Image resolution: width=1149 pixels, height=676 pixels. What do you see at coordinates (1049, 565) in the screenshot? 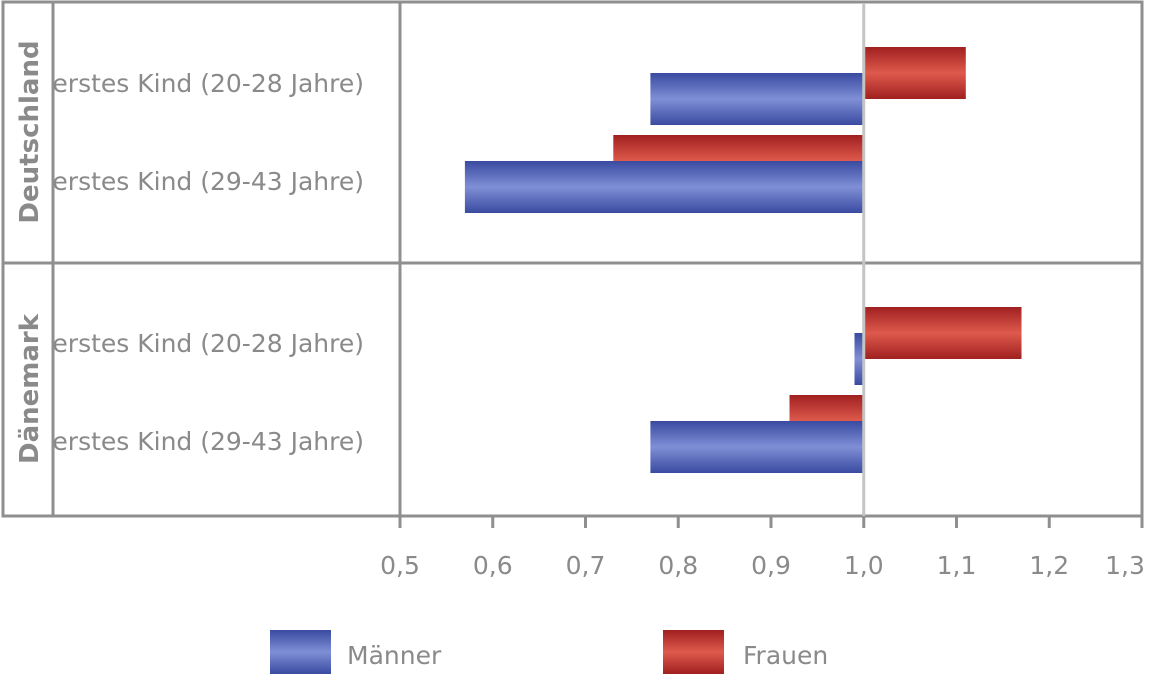
I see `x-tick-label: 1,2` at bounding box center [1049, 565].